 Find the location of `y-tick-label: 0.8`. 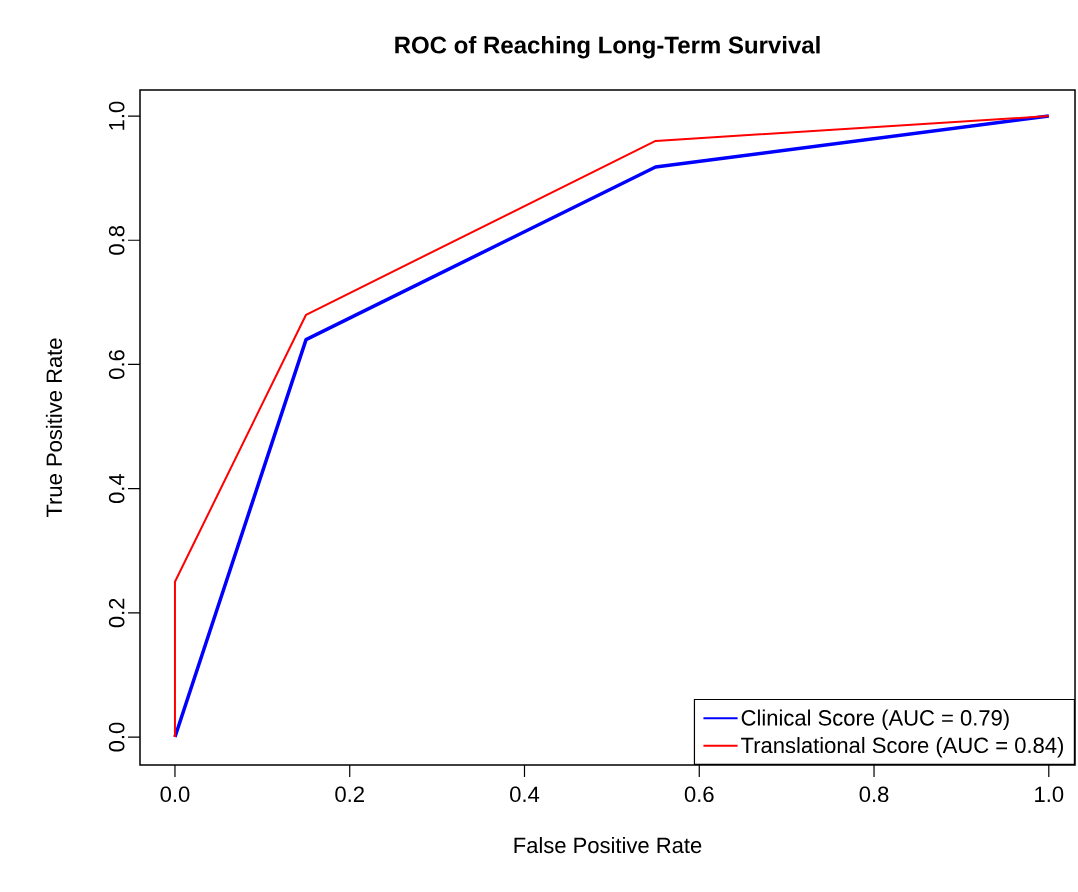

y-tick-label: 0.8 is located at coordinates (116, 240).